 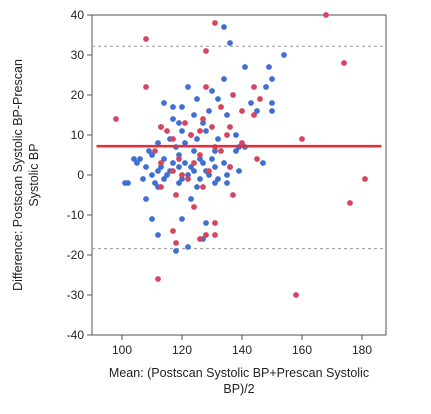 What do you see at coordinates (362, 350) in the screenshot?
I see `x-tick-label-180: 180` at bounding box center [362, 350].